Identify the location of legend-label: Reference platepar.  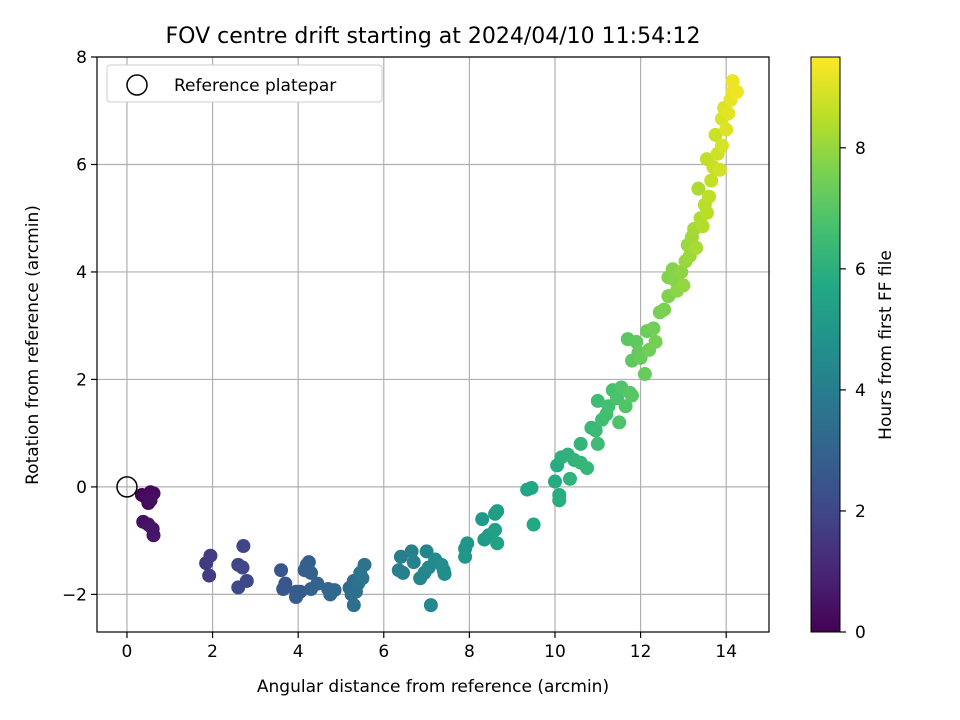
(255, 86).